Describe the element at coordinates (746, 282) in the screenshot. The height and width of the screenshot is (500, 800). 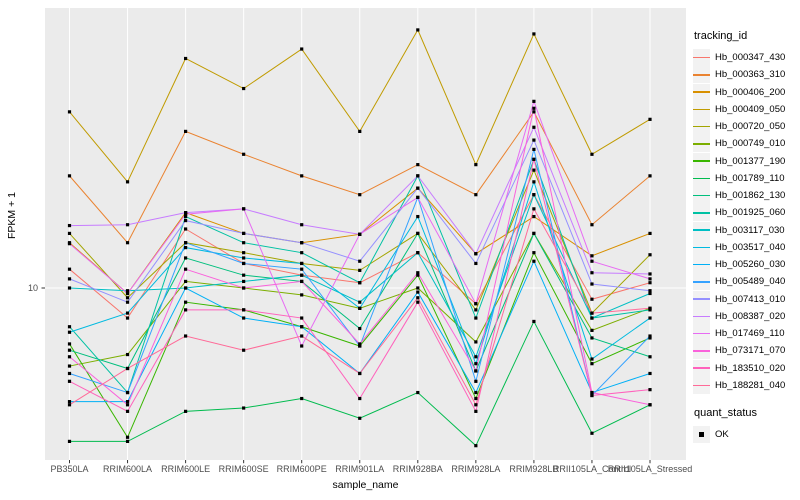
I see `legend-item: Hb_005489_040` at that location.